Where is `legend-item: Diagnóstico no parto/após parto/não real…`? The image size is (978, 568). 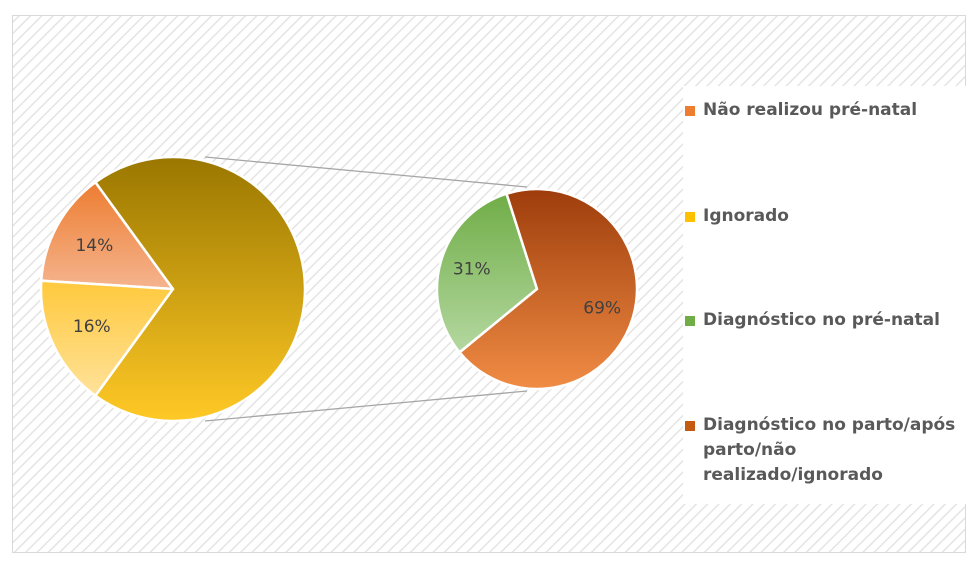 legend-item: Diagnóstico no parto/após parto/não real… is located at coordinates (828, 450).